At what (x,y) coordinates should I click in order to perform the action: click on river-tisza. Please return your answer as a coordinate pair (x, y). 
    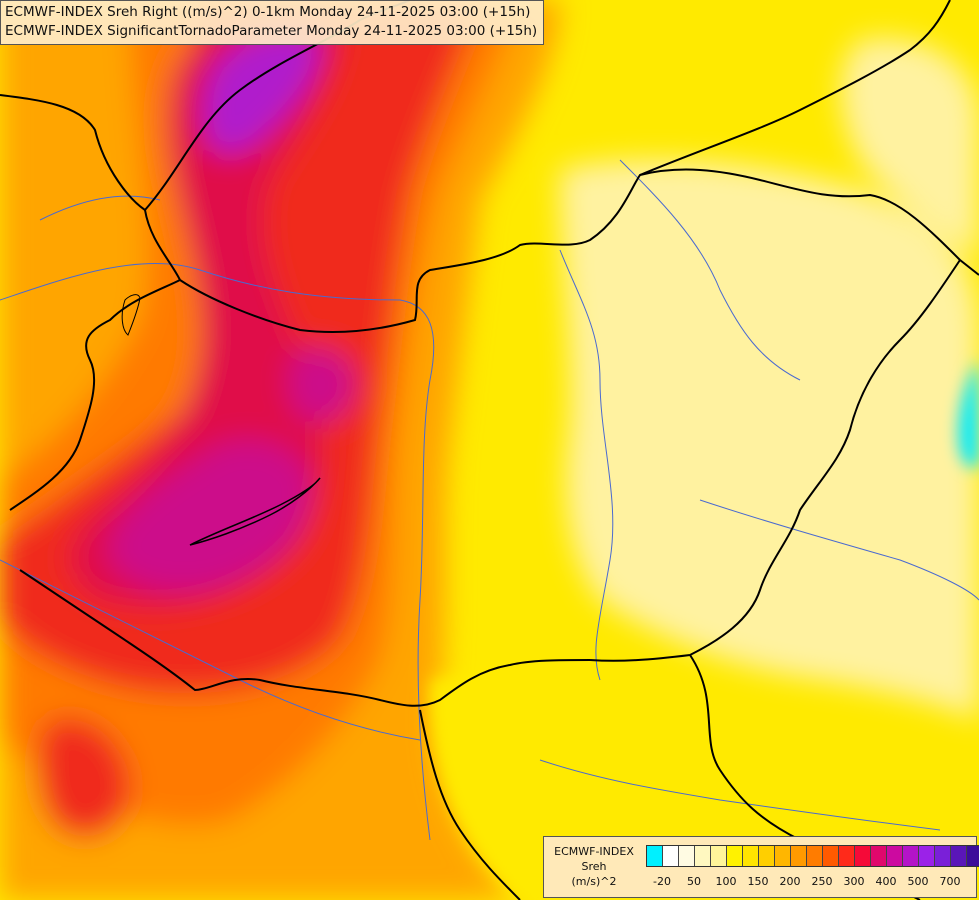
    Looking at the image, I should click on (586, 465).